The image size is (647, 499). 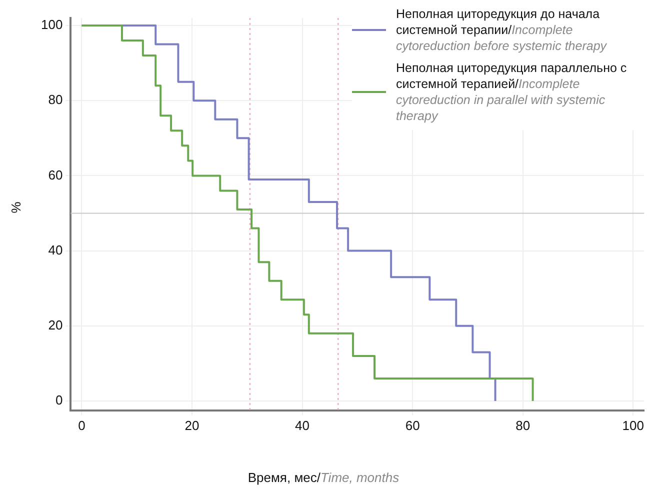 I want to click on x-tick-label: 60, so click(x=412, y=425).